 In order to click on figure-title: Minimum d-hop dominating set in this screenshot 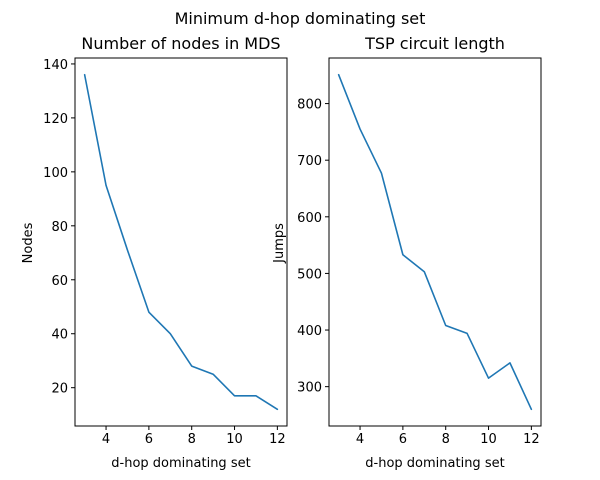, I will do `click(300, 18)`.